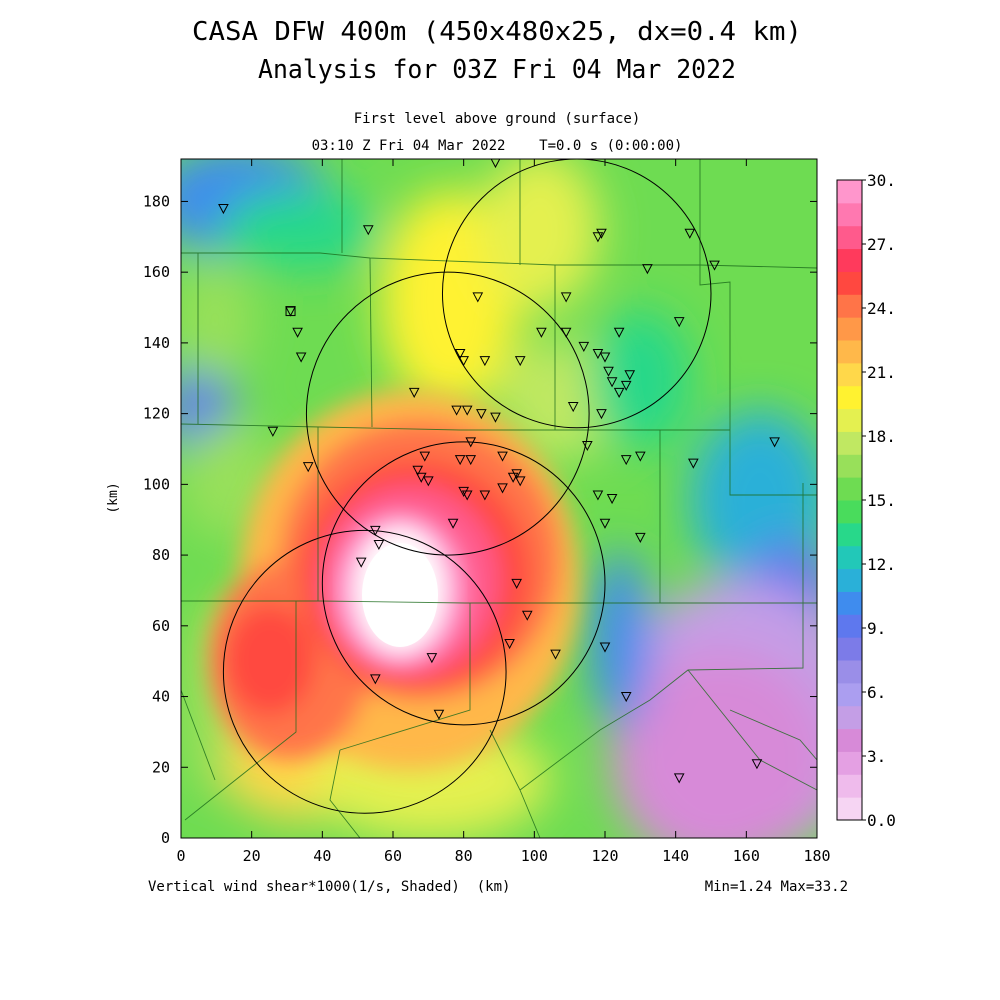 The height and width of the screenshot is (1000, 1000). What do you see at coordinates (180, 856) in the screenshot?
I see `x-tick-label: 0` at bounding box center [180, 856].